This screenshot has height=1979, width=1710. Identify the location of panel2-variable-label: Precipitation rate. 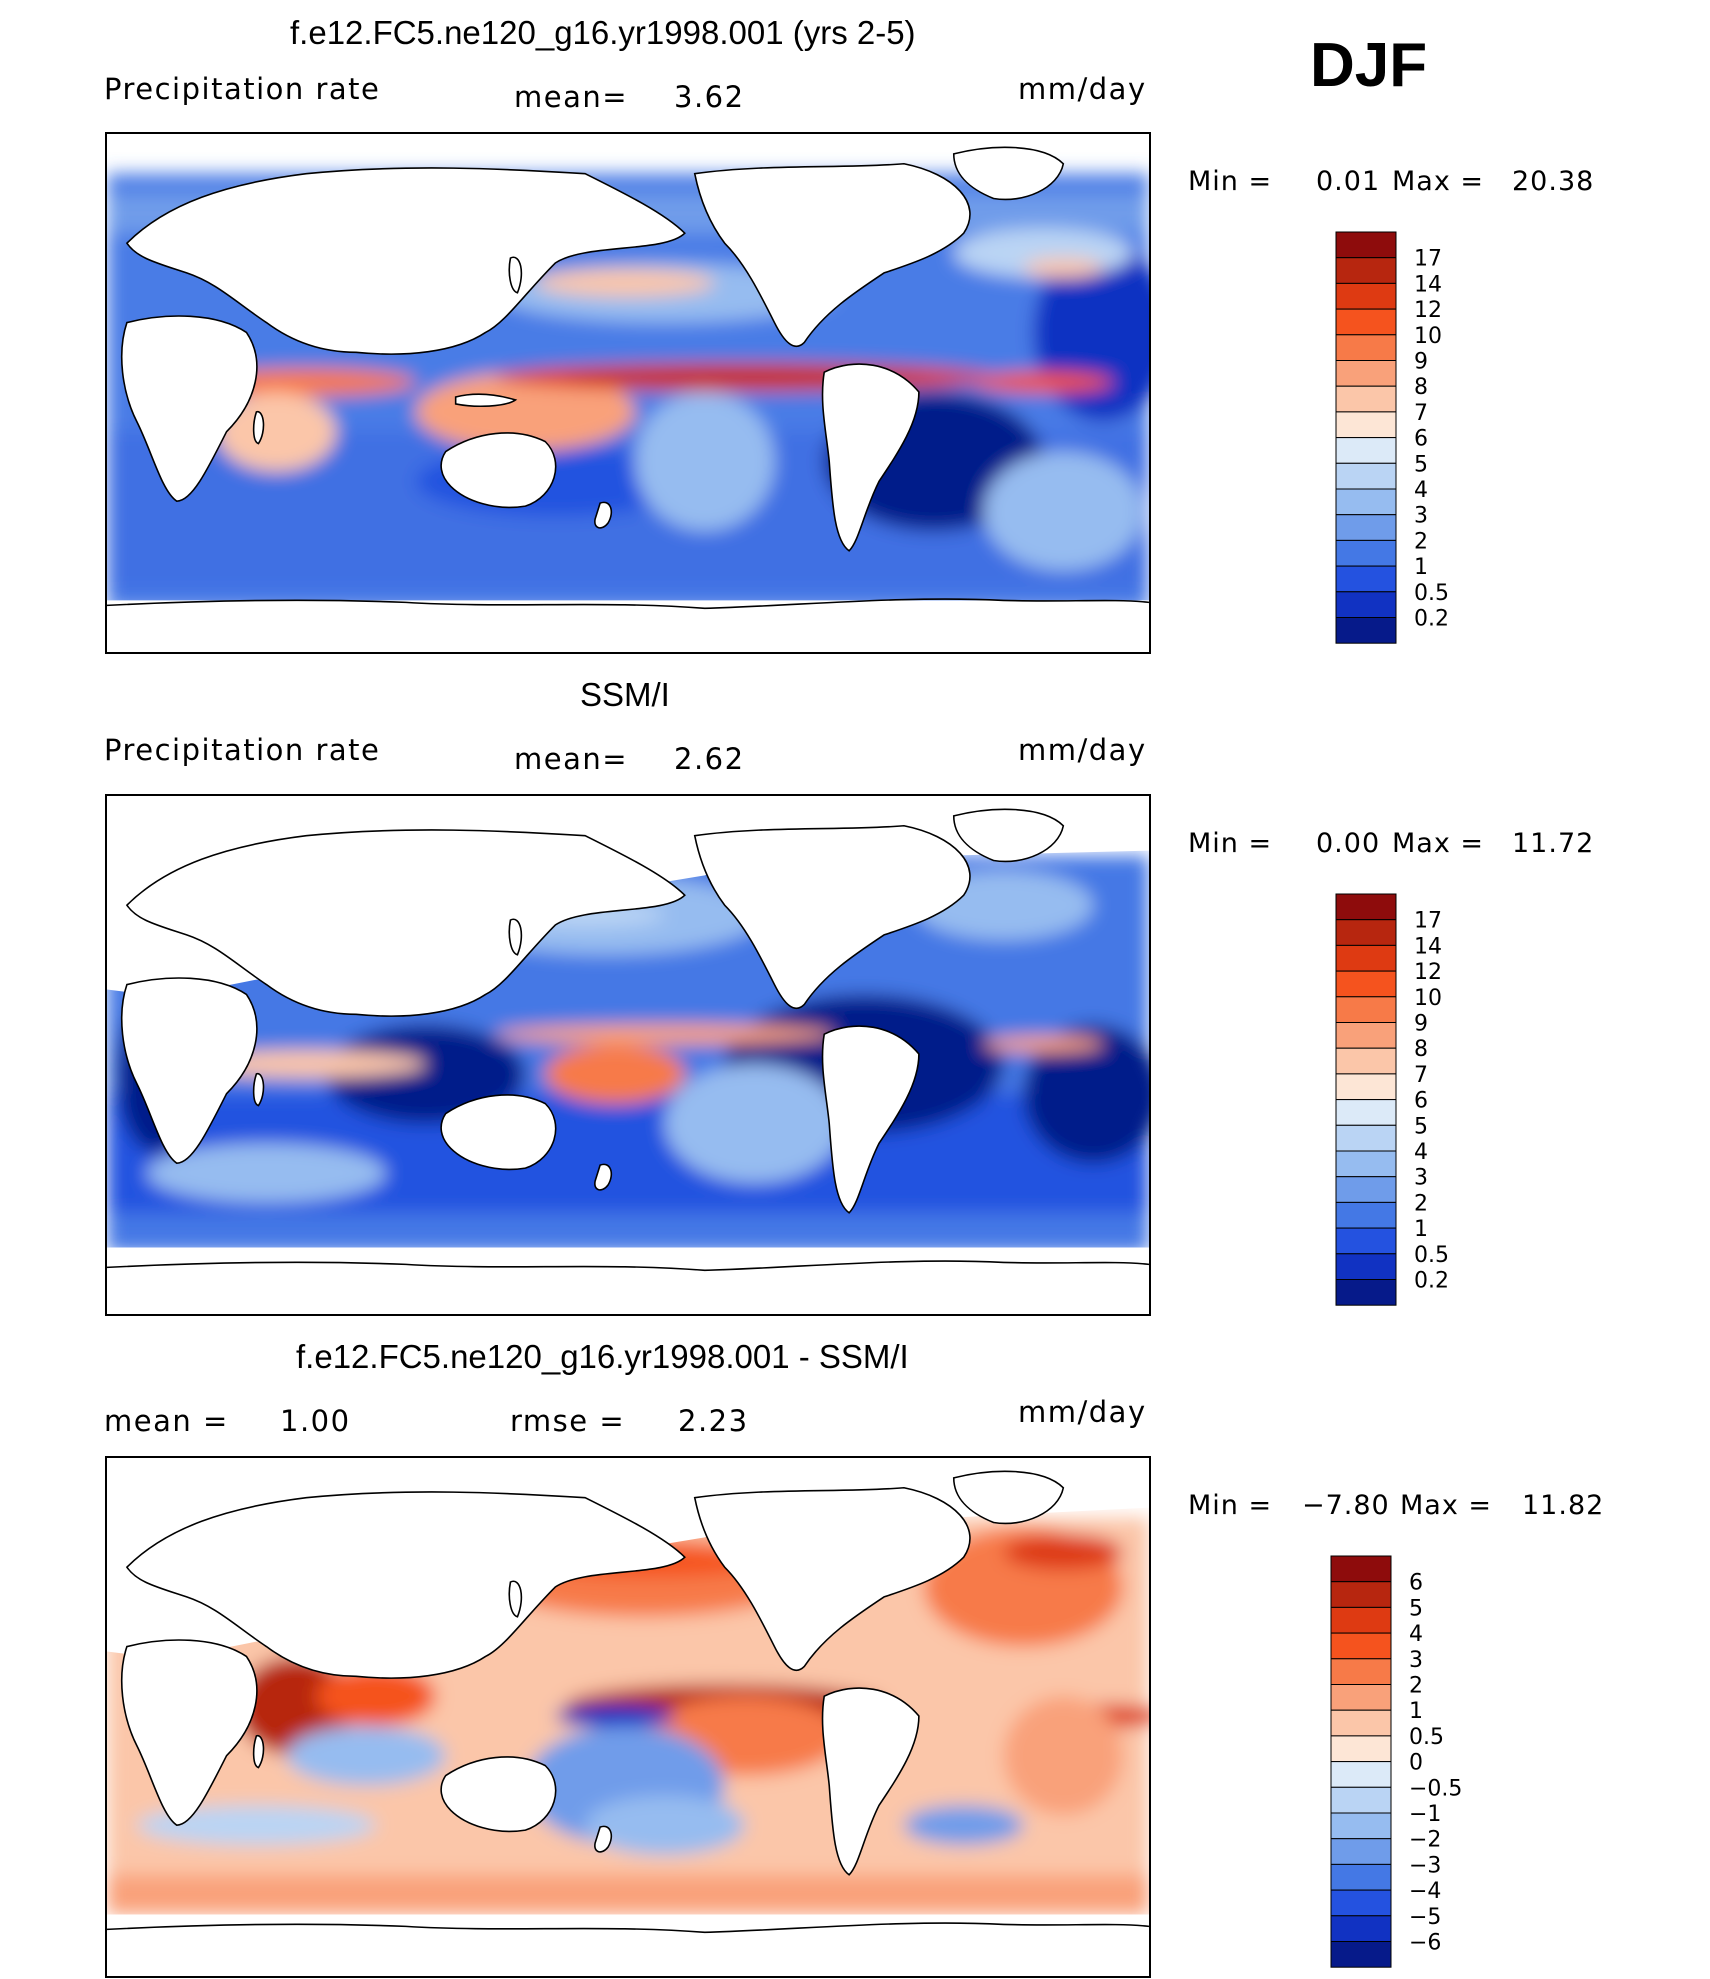
(242, 750).